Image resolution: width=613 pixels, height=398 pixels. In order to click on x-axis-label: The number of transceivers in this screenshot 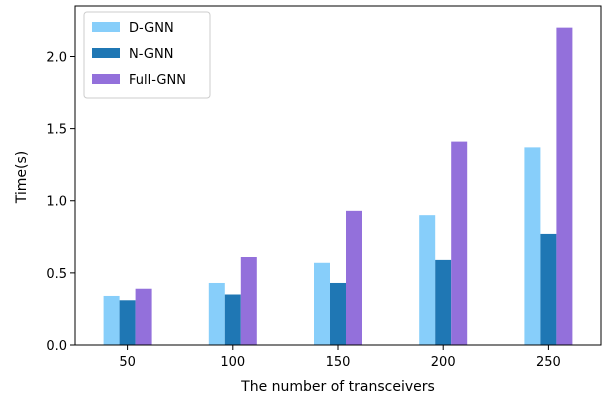, I will do `click(337, 387)`.